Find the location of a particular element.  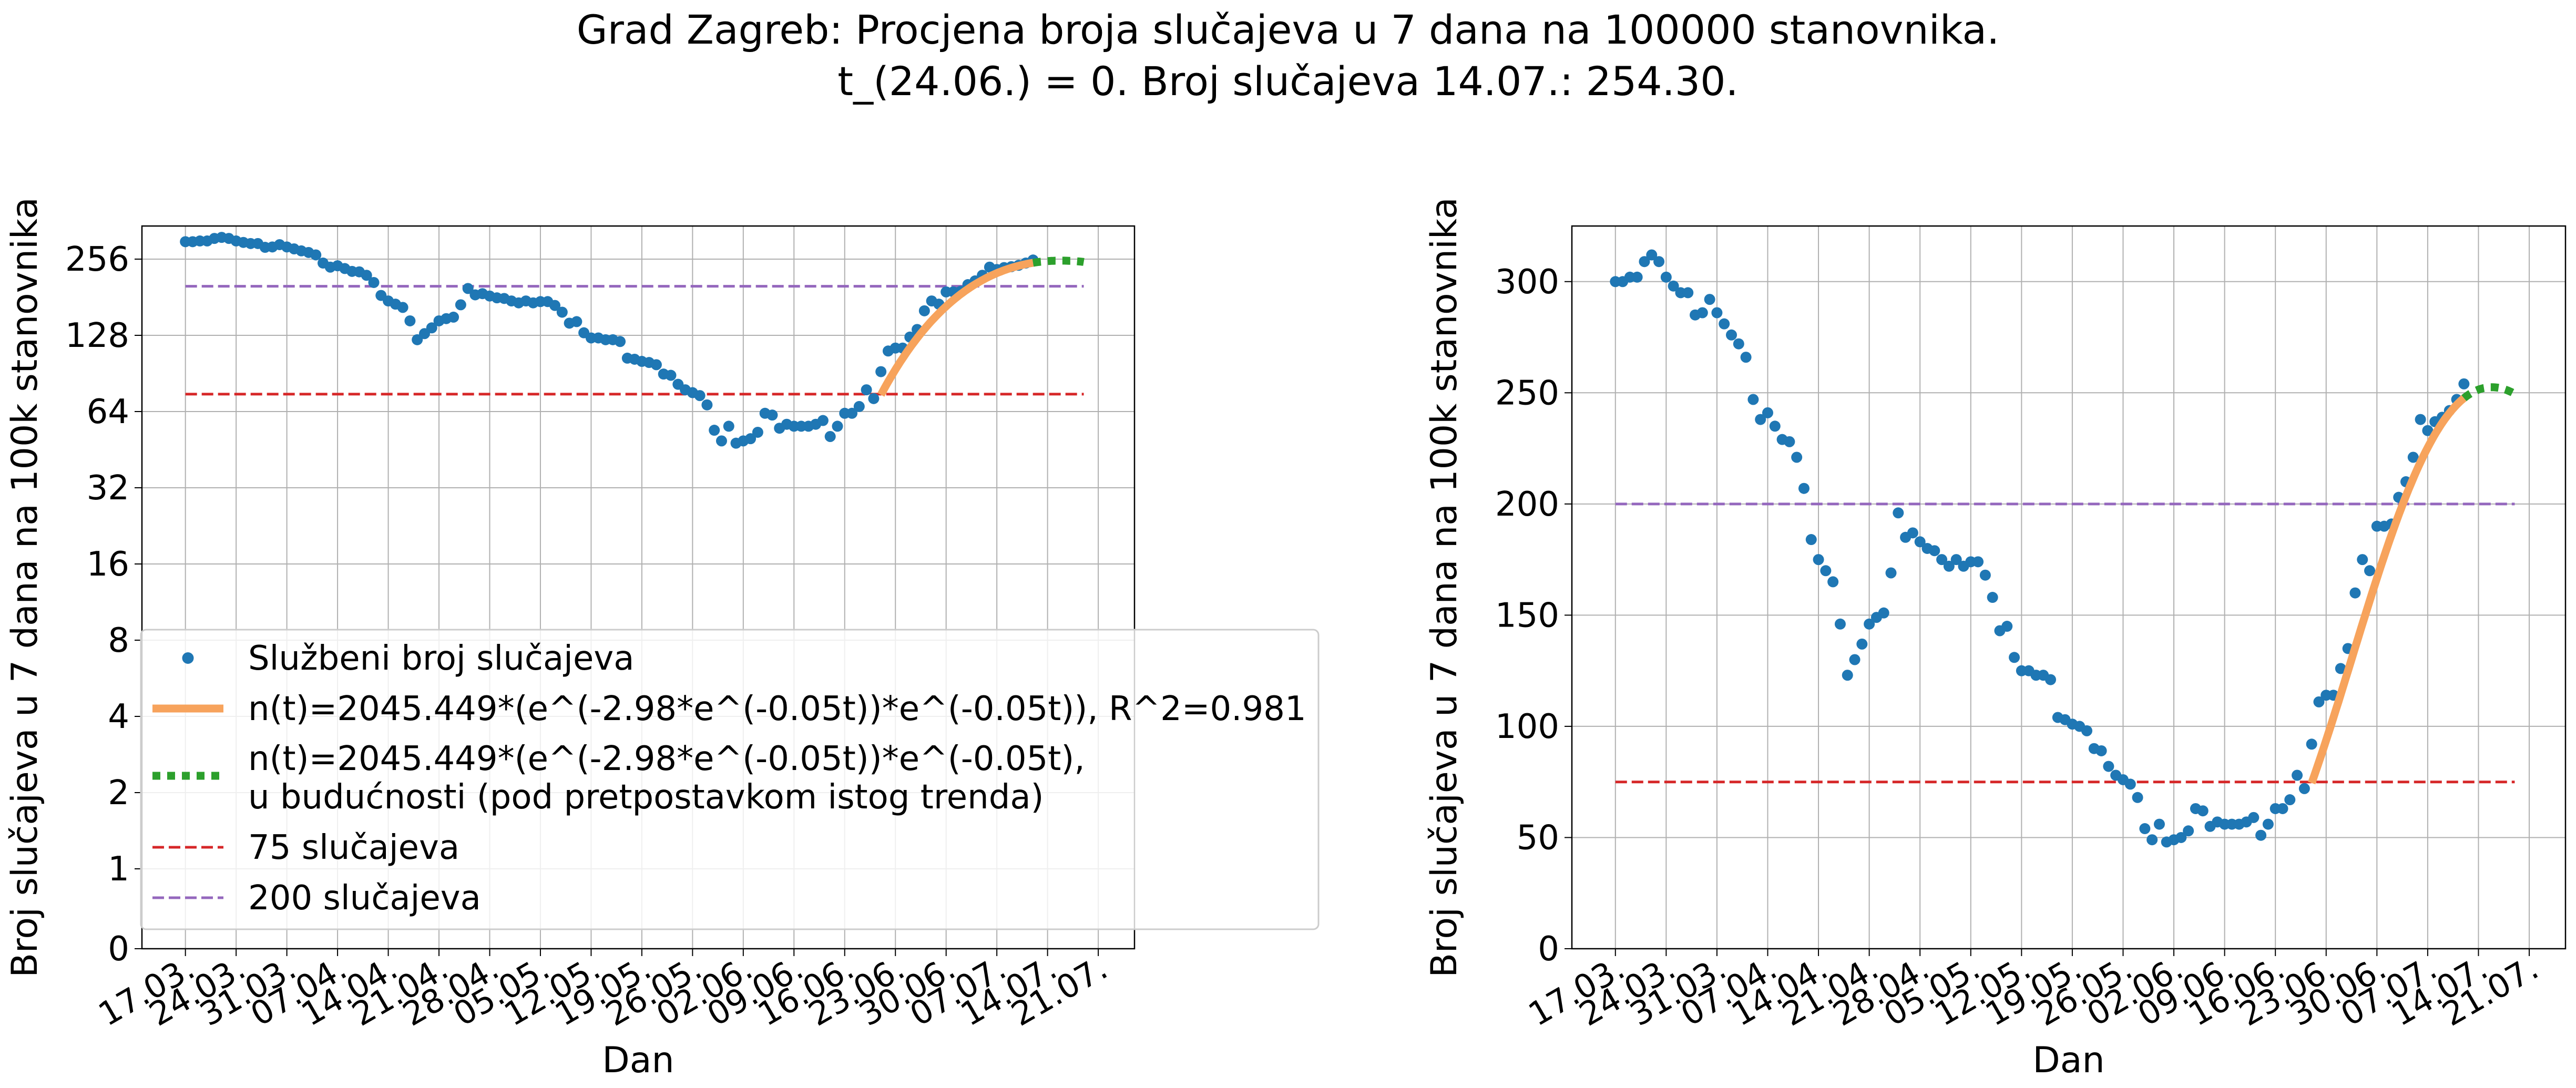

y-tick-label: 128 is located at coordinates (97, 335).